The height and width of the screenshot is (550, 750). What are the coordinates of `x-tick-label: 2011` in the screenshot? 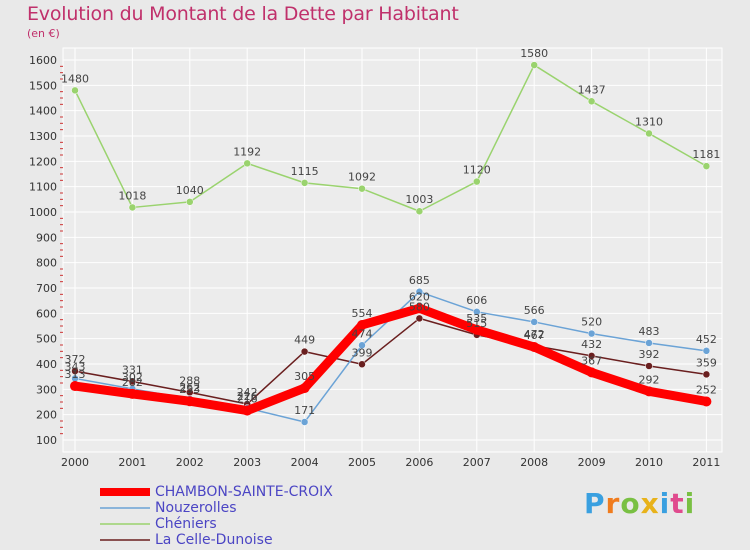 It's located at (706, 462).